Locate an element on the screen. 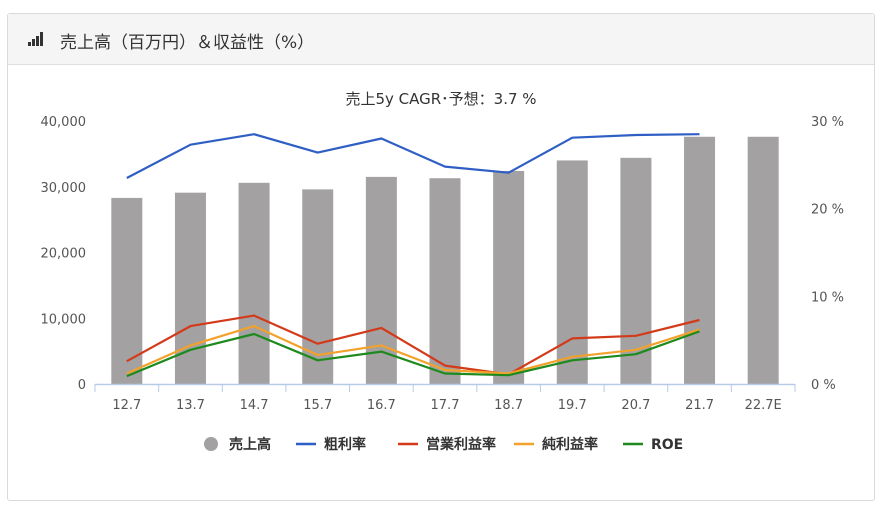 Image resolution: width=886 pixels, height=508 pixels. legend-item: 営業利益率 is located at coordinates (447, 444).